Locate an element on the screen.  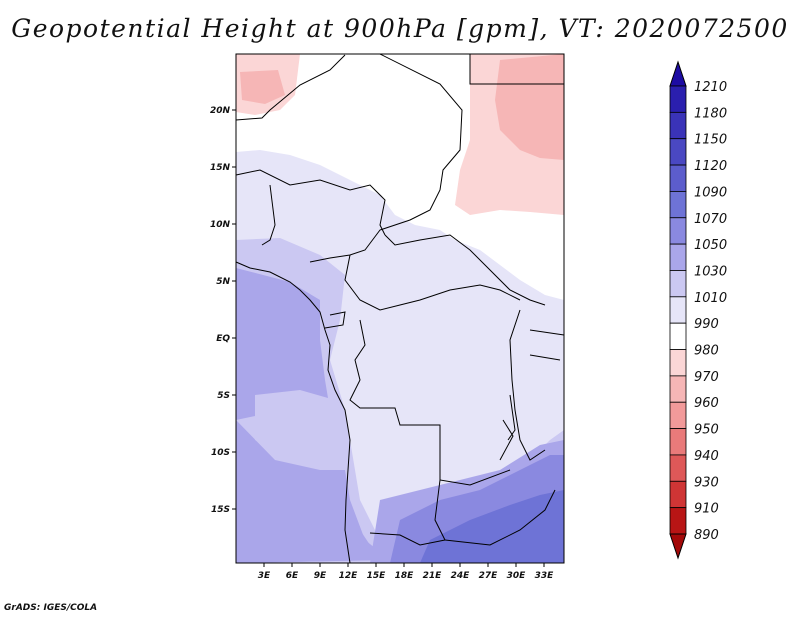
lat-ticks is located at coordinates (234, 309).